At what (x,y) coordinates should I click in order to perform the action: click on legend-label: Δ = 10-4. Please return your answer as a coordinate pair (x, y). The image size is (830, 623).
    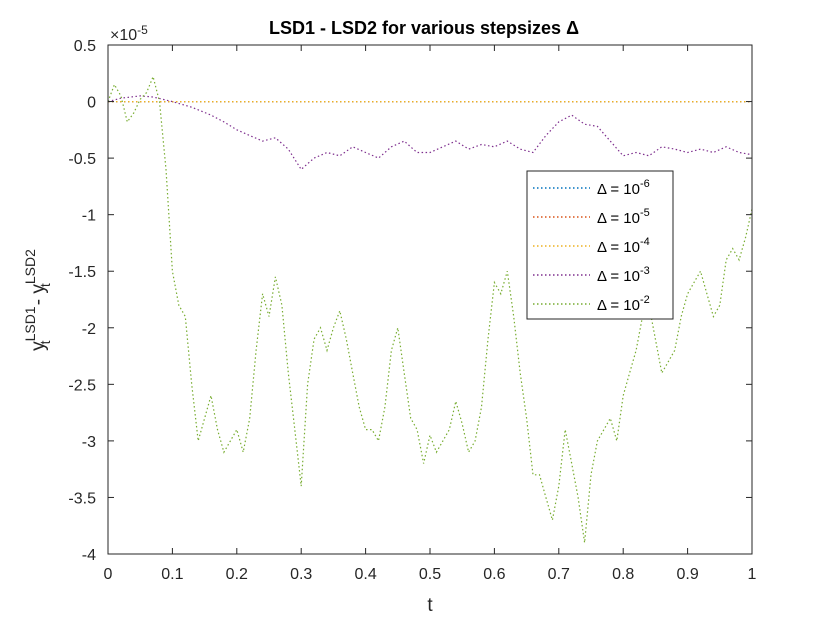
    Looking at the image, I should click on (623, 246).